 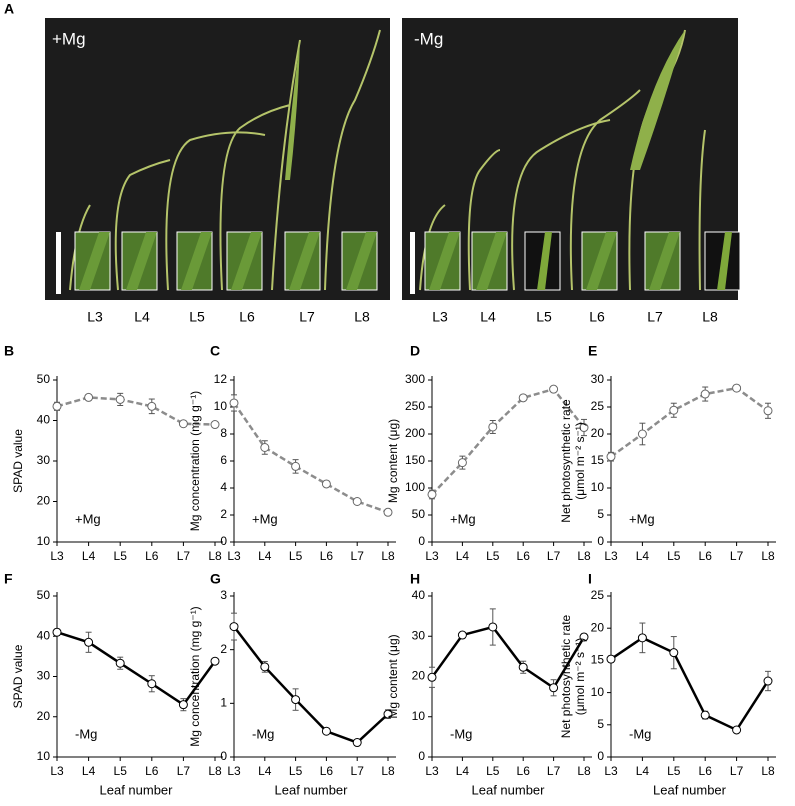 What do you see at coordinates (415, 406) in the screenshot?
I see `y-tick-label: 250` at bounding box center [415, 406].